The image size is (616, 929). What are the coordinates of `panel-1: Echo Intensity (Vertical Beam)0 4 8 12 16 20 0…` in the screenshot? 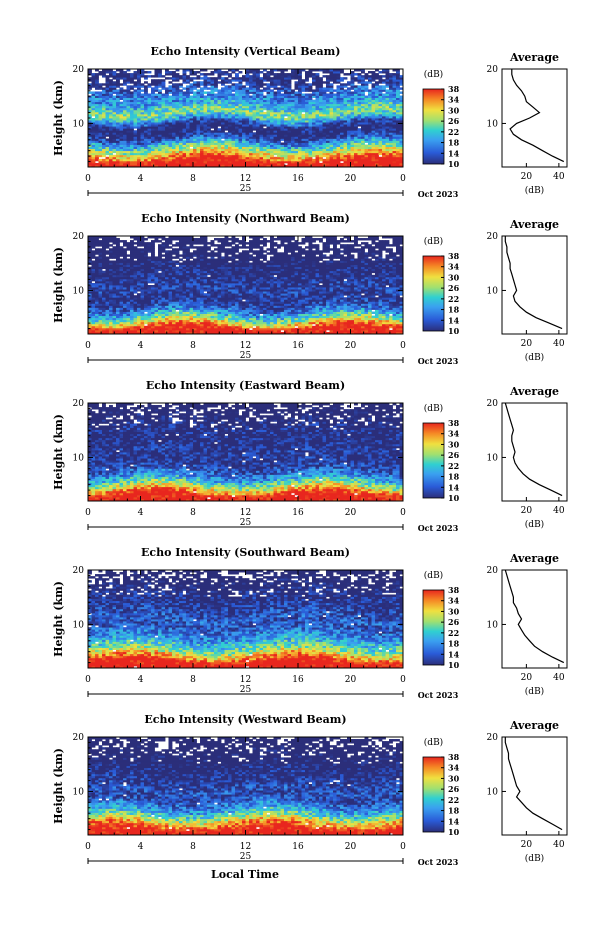 It's located at (310, 122).